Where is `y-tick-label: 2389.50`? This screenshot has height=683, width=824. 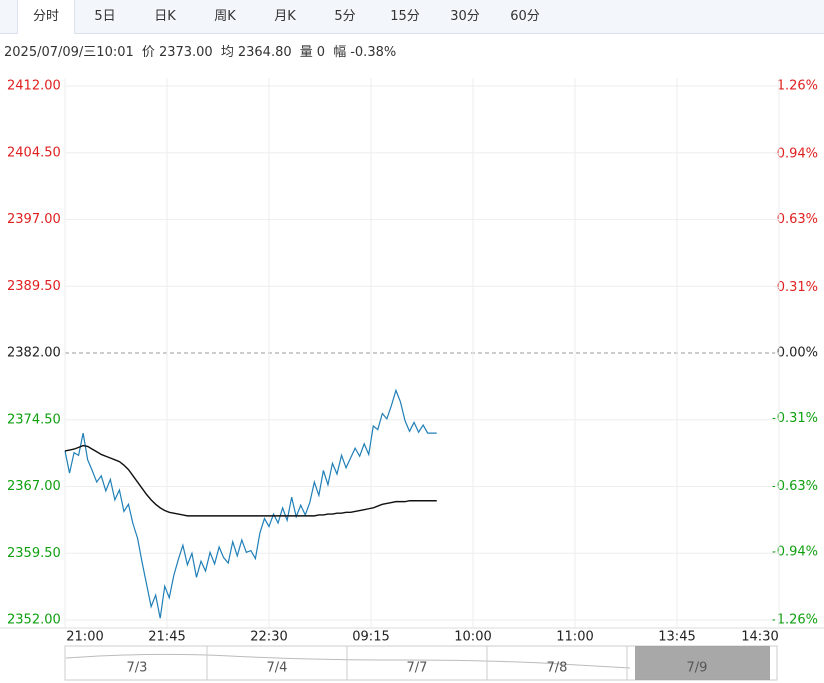 y-tick-label: 2389.50 is located at coordinates (34, 286).